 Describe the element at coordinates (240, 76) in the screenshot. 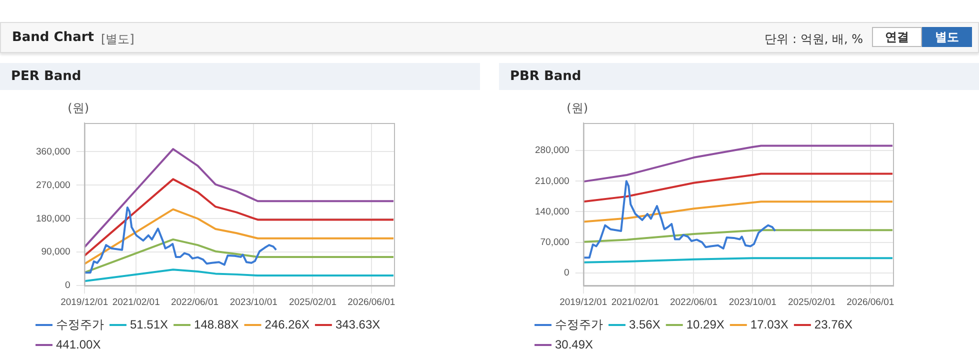

I see `chart-title: PER Band` at that location.